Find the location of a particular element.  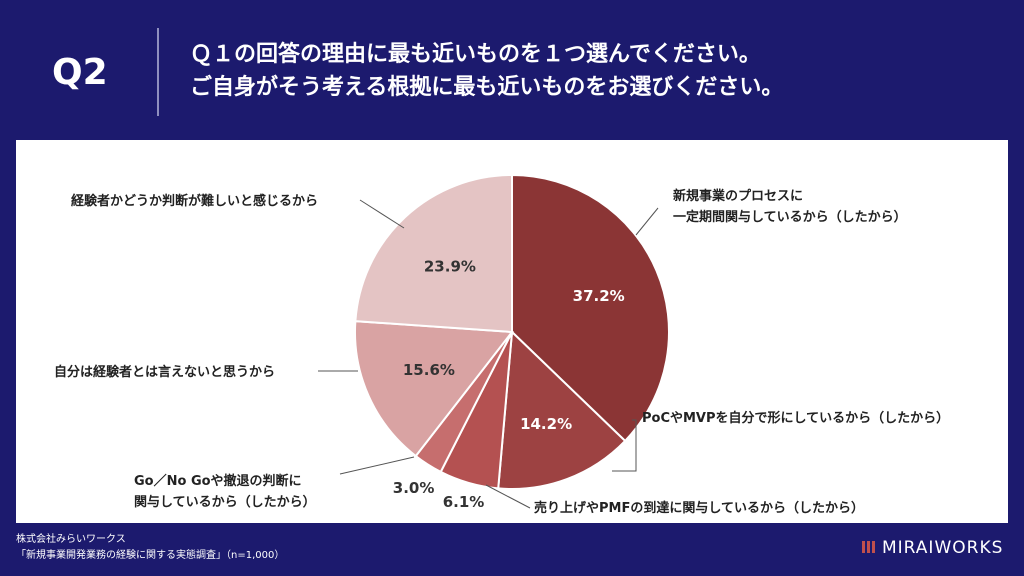

slice-value-1: 37.2% is located at coordinates (599, 296).